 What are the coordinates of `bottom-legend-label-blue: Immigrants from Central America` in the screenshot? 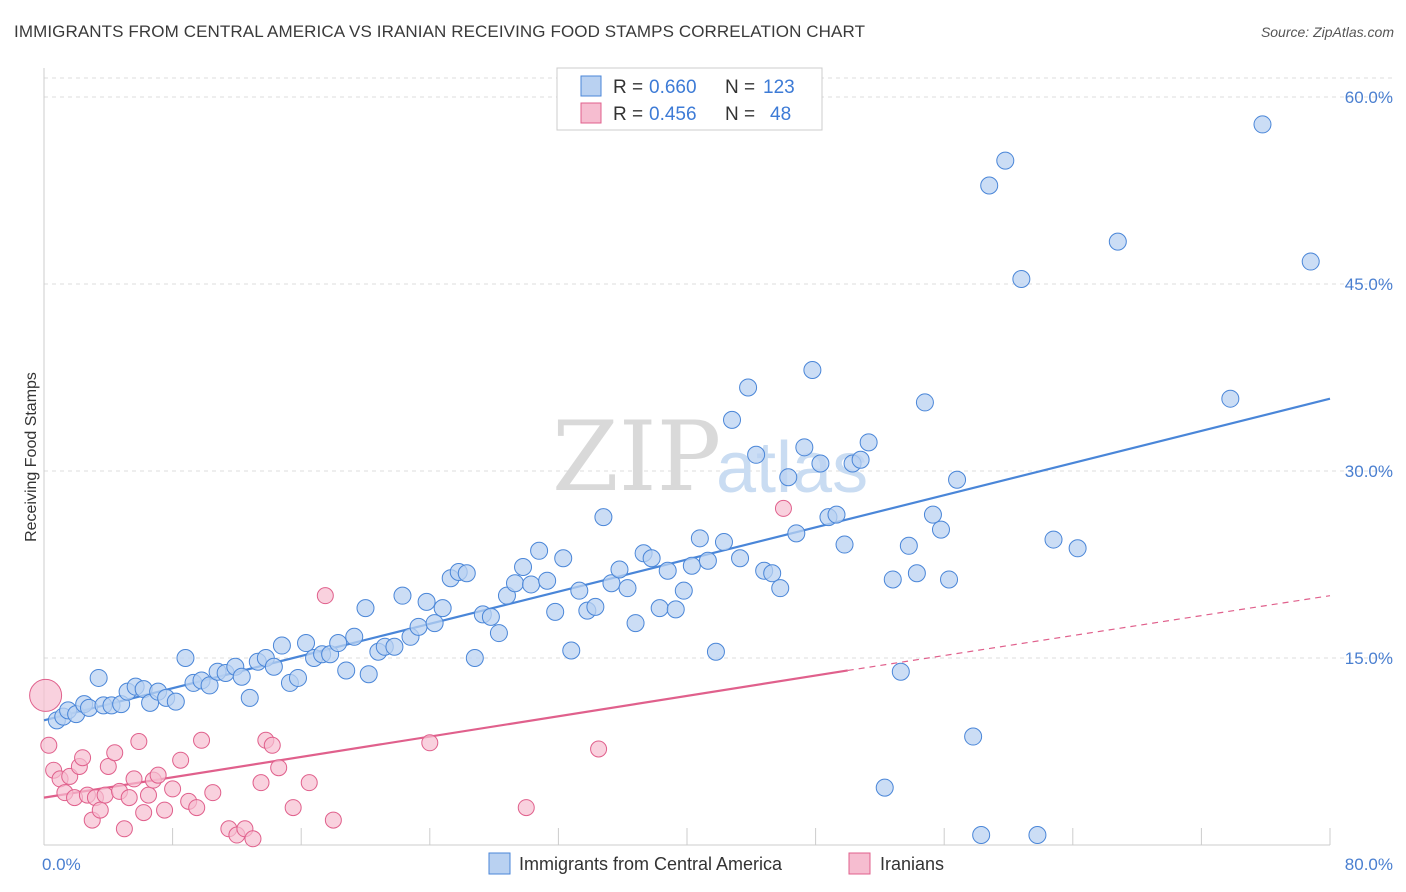 It's located at (651, 864).